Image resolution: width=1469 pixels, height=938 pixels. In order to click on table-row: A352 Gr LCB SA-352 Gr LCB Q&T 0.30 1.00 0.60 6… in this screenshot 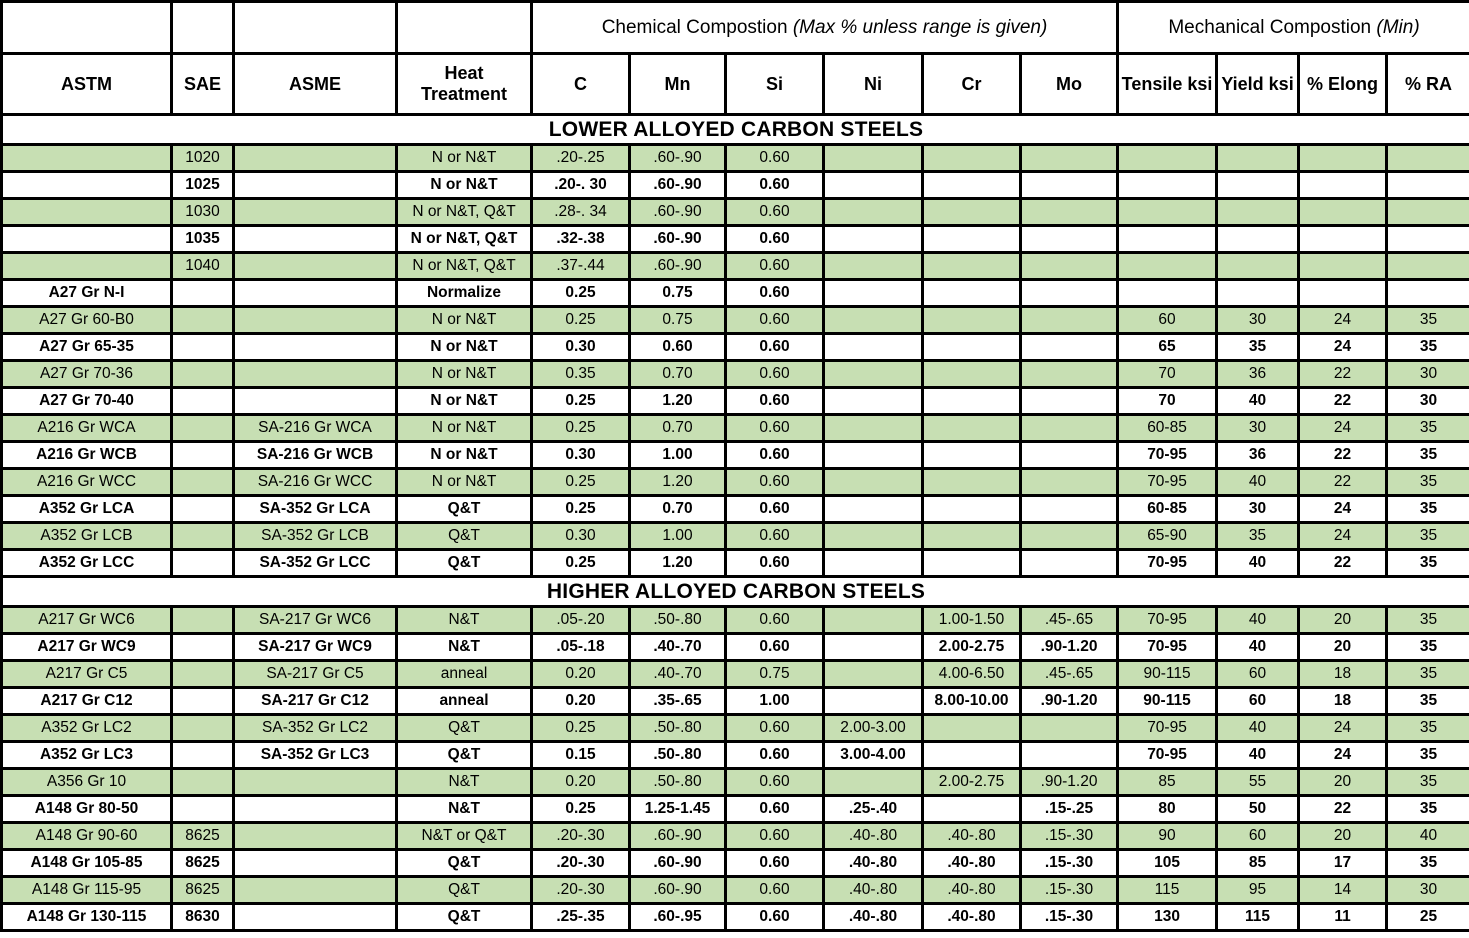, I will do `click(734, 536)`.